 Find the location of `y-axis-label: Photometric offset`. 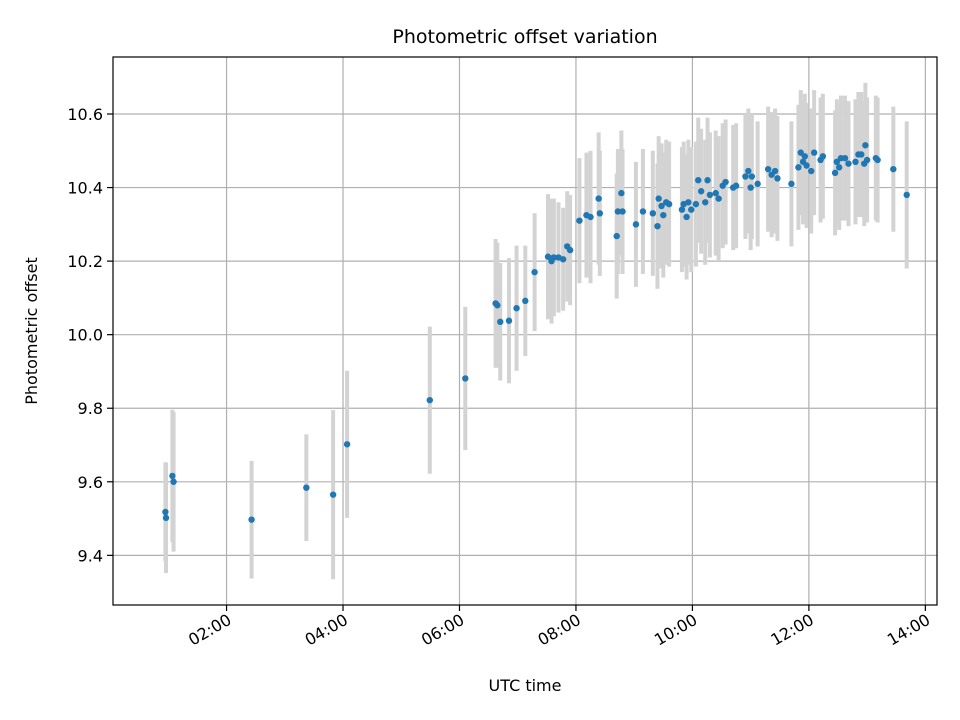

y-axis-label: Photometric offset is located at coordinates (31, 331).